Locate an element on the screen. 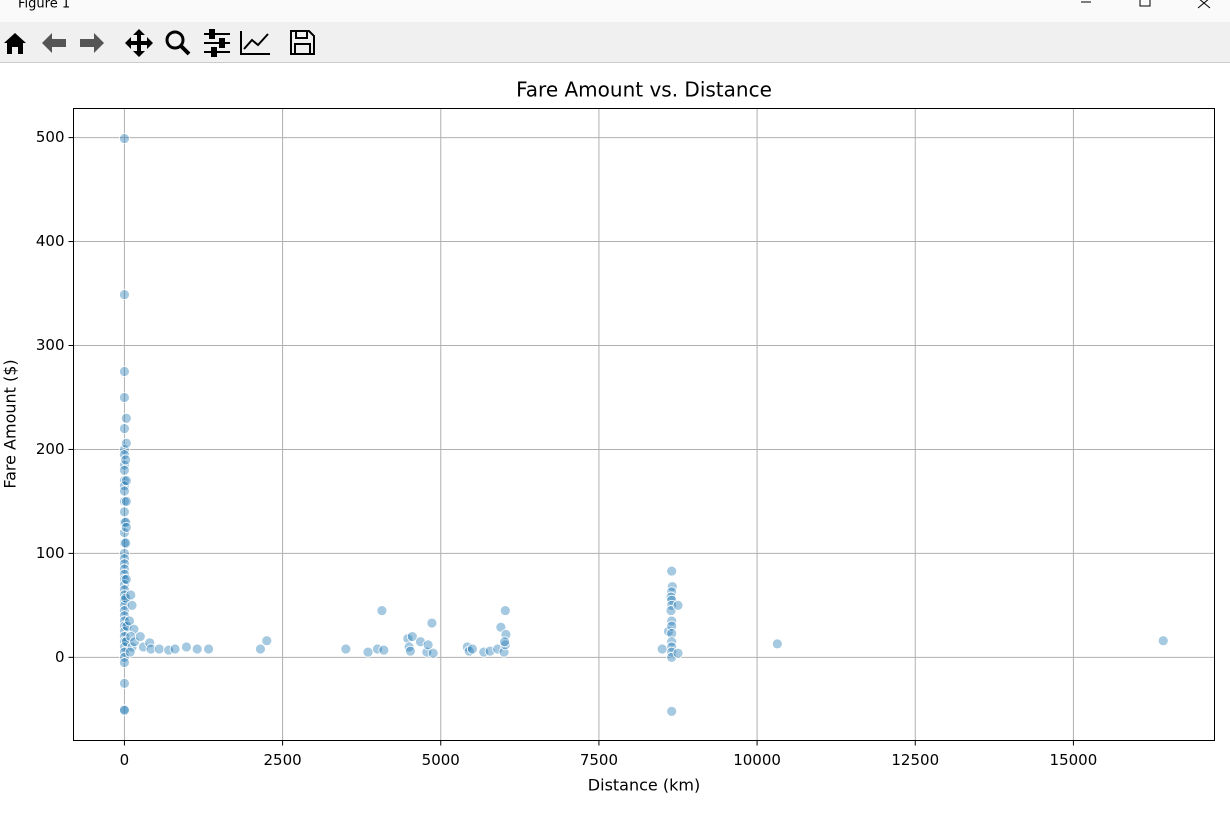 The width and height of the screenshot is (1230, 815). x-axis-label: Distance (km) is located at coordinates (644, 785).